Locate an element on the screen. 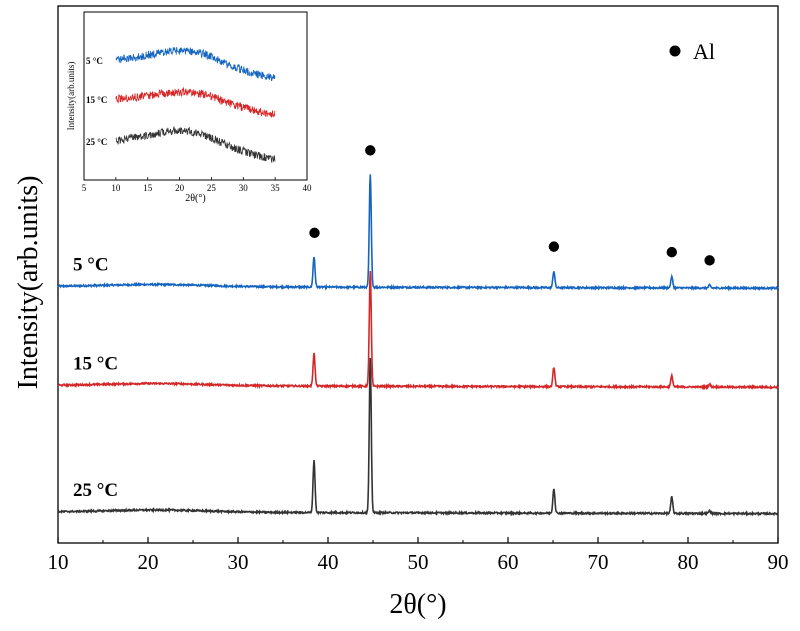  inset-series-label: 25 °C is located at coordinates (96, 142).